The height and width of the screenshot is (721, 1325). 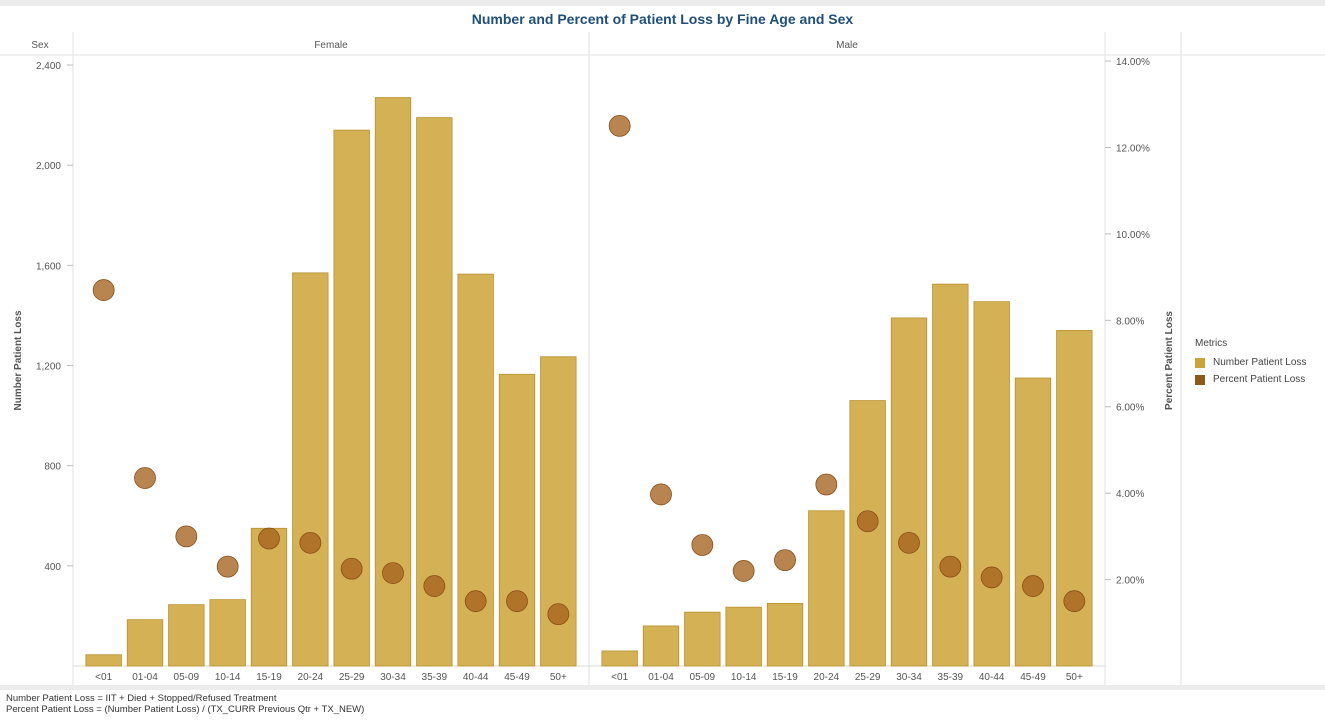 I want to click on y-tick-label: 2,000, so click(x=48, y=166).